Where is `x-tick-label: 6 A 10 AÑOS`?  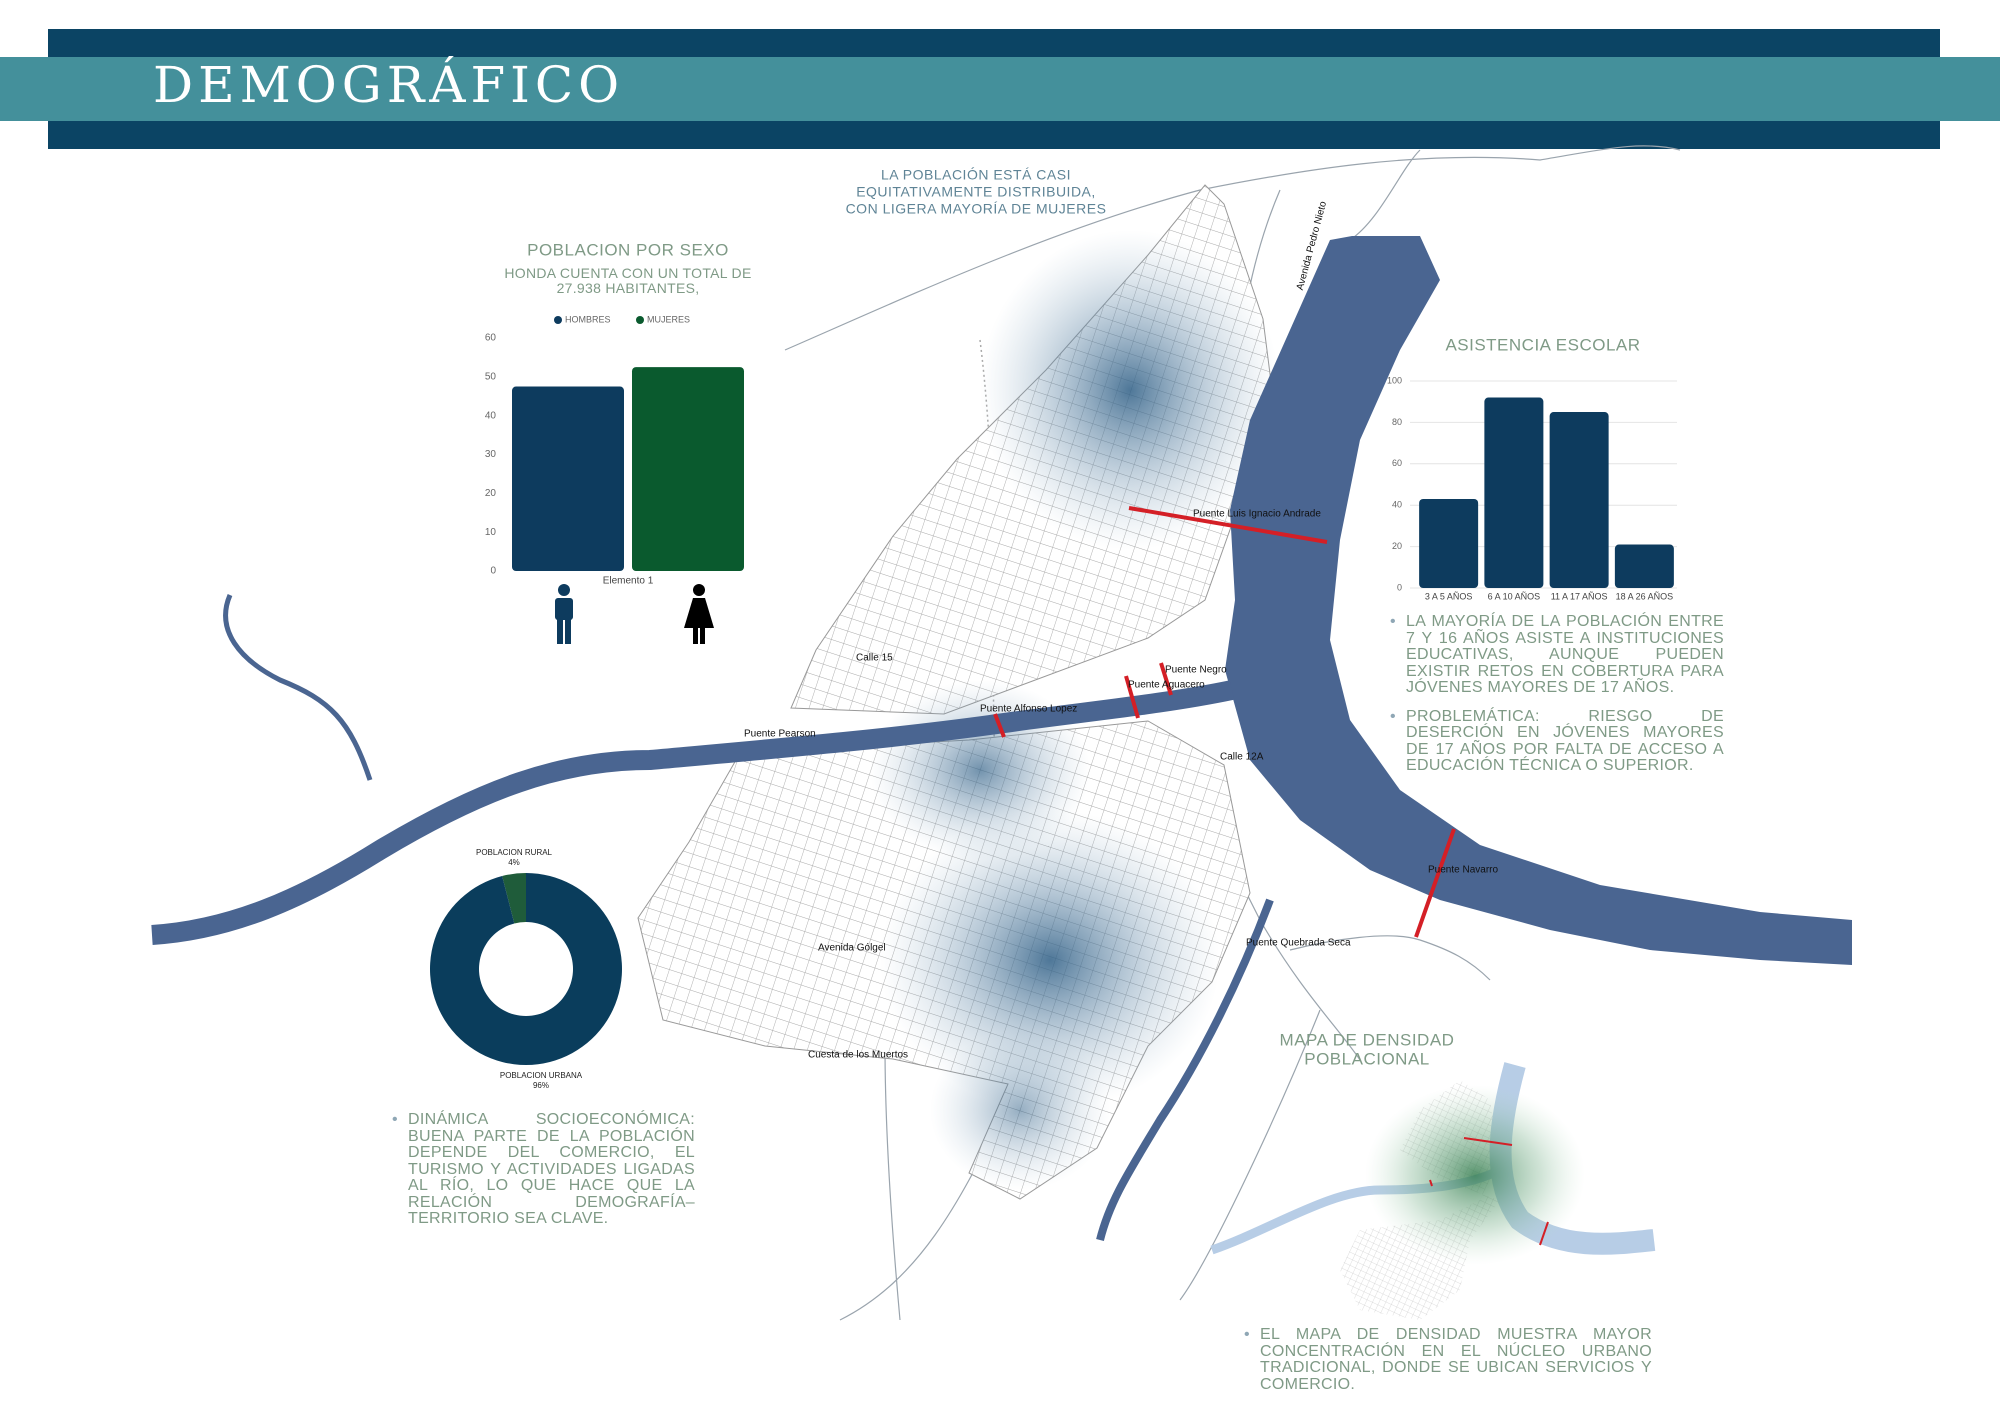 x-tick-label: 6 A 10 AÑOS is located at coordinates (1514, 596).